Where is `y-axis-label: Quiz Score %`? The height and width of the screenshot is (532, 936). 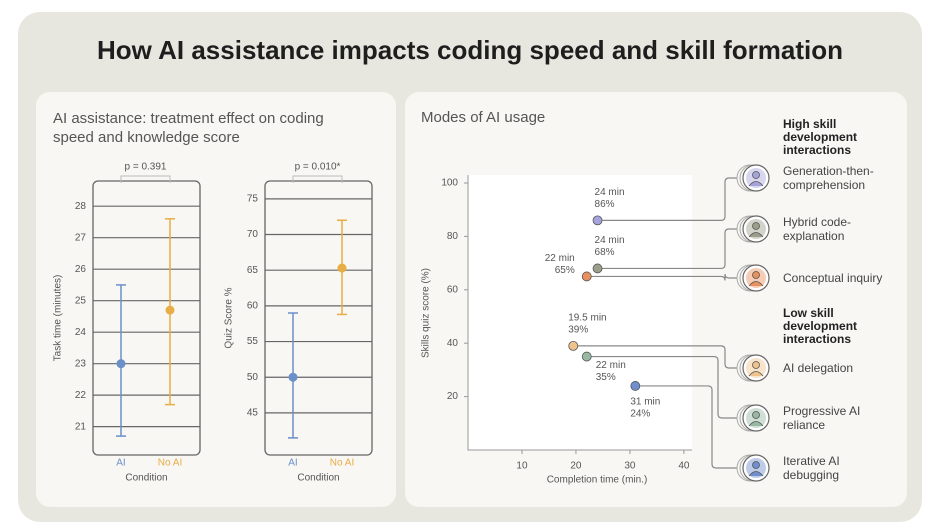 y-axis-label: Quiz Score % is located at coordinates (229, 317).